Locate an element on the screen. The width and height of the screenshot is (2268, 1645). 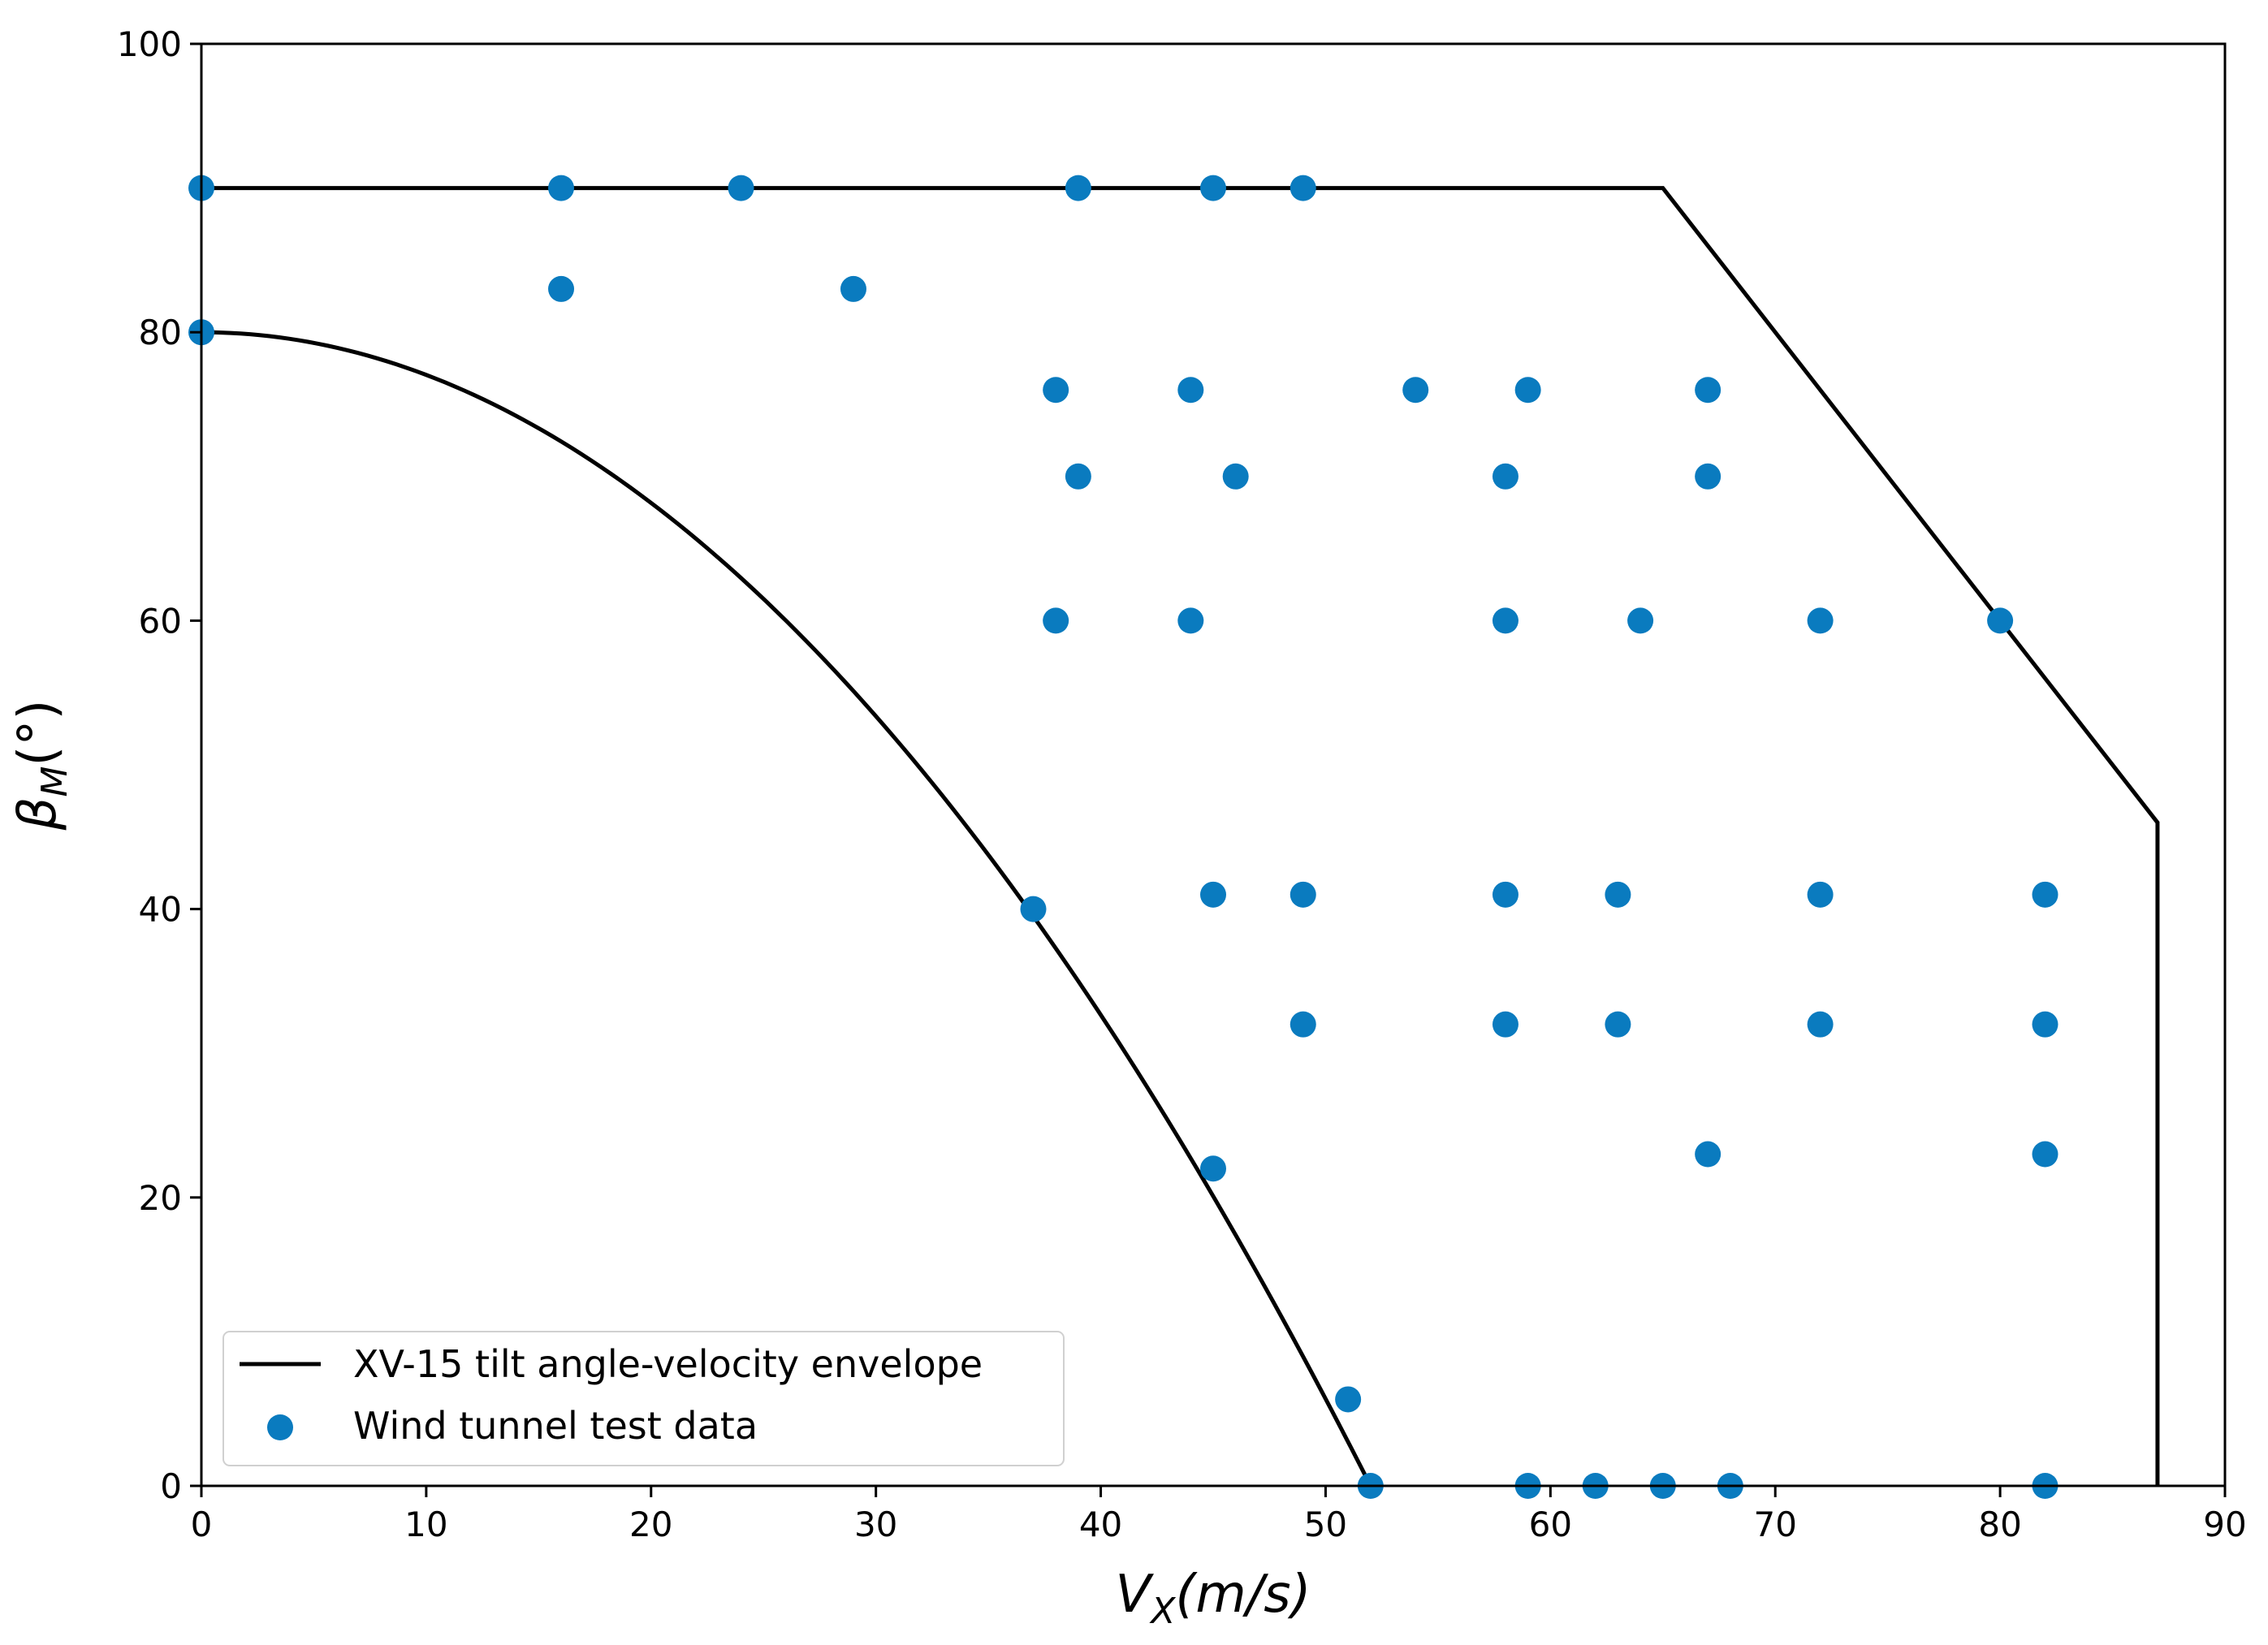
legend-box is located at coordinates (643, 1398).